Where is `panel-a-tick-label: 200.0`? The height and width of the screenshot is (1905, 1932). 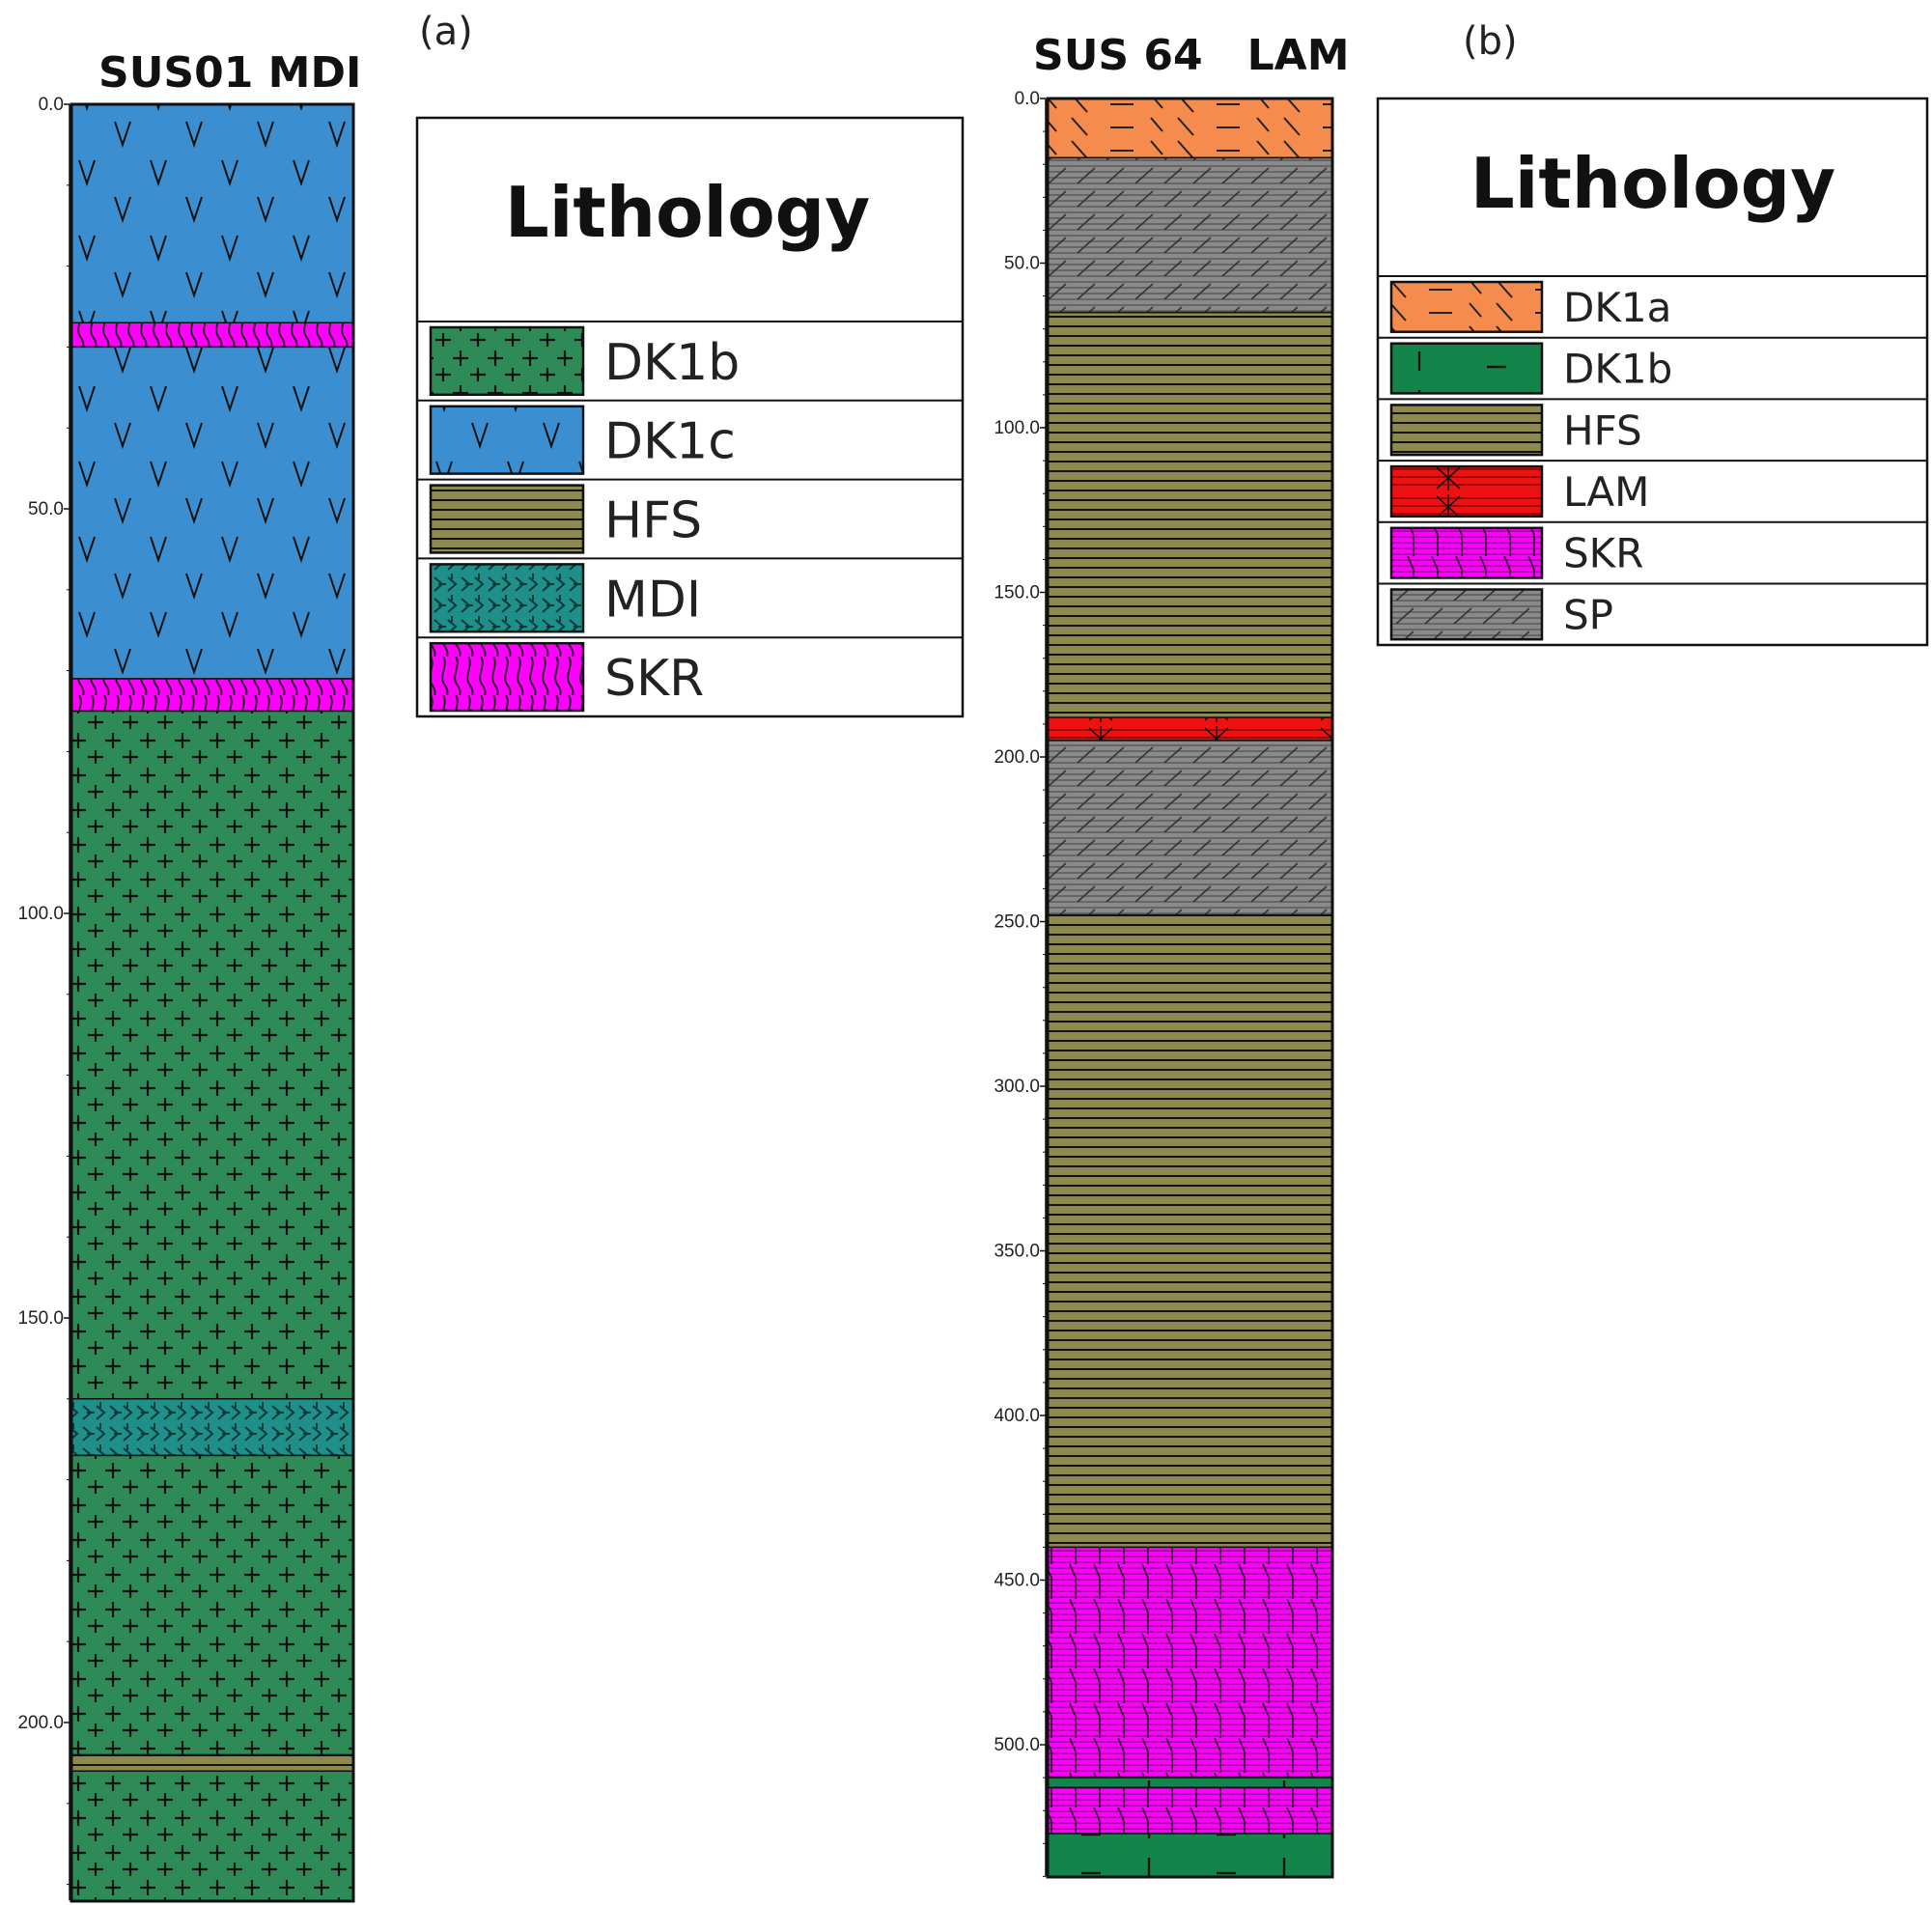 panel-a-tick-label: 200.0 is located at coordinates (41, 1723).